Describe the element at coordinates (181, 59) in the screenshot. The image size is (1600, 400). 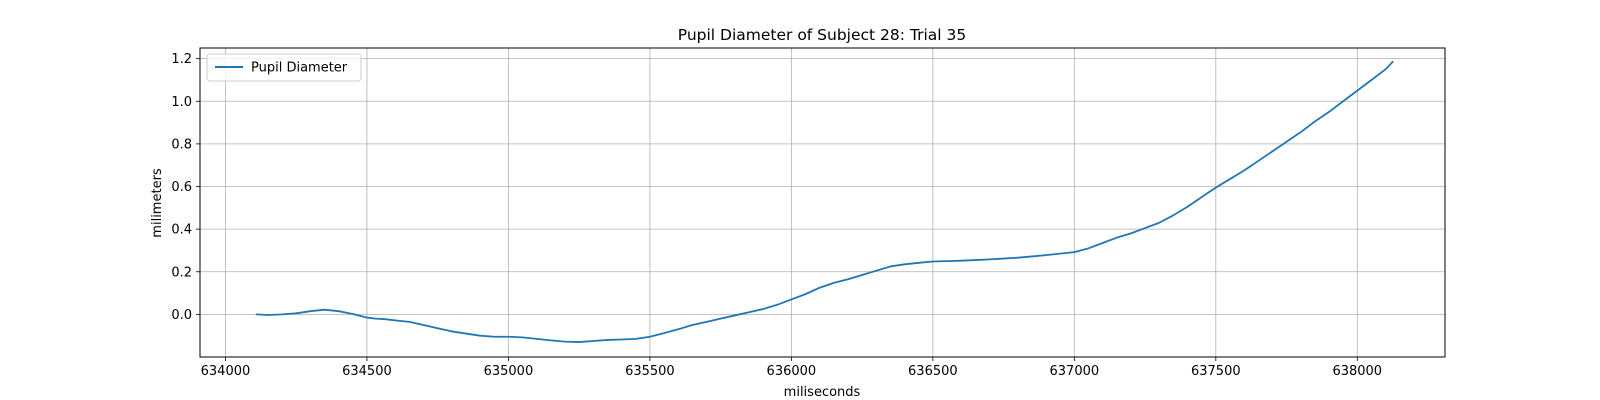
I see `y-tick-label: 1.2` at that location.